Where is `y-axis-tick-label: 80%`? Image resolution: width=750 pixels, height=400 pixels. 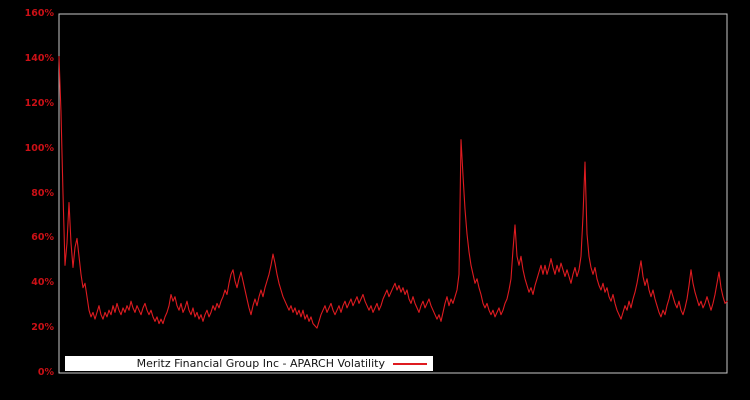
y-axis-tick-label: 80% is located at coordinates (42, 193).